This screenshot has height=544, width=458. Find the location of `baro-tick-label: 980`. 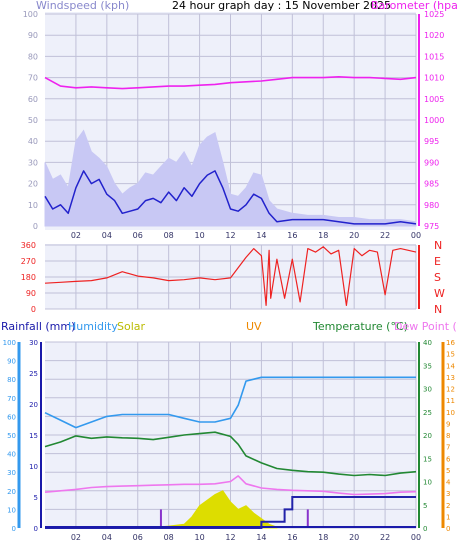

baro-tick-label: 980 is located at coordinates (431, 205).